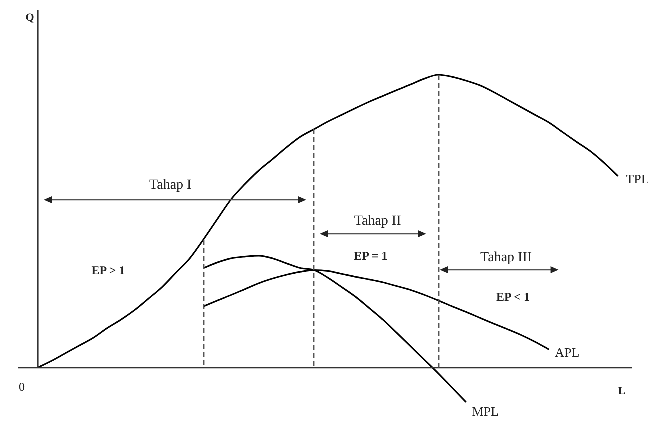 The height and width of the screenshot is (443, 666). What do you see at coordinates (30, 18) in the screenshot?
I see `y-axis-title: Q` at bounding box center [30, 18].